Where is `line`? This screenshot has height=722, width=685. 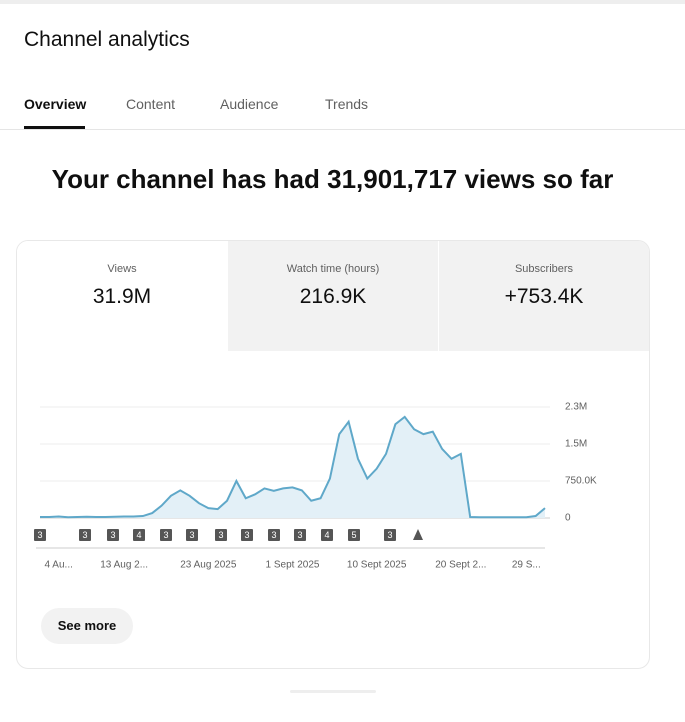
line is located at coordinates (293, 467).